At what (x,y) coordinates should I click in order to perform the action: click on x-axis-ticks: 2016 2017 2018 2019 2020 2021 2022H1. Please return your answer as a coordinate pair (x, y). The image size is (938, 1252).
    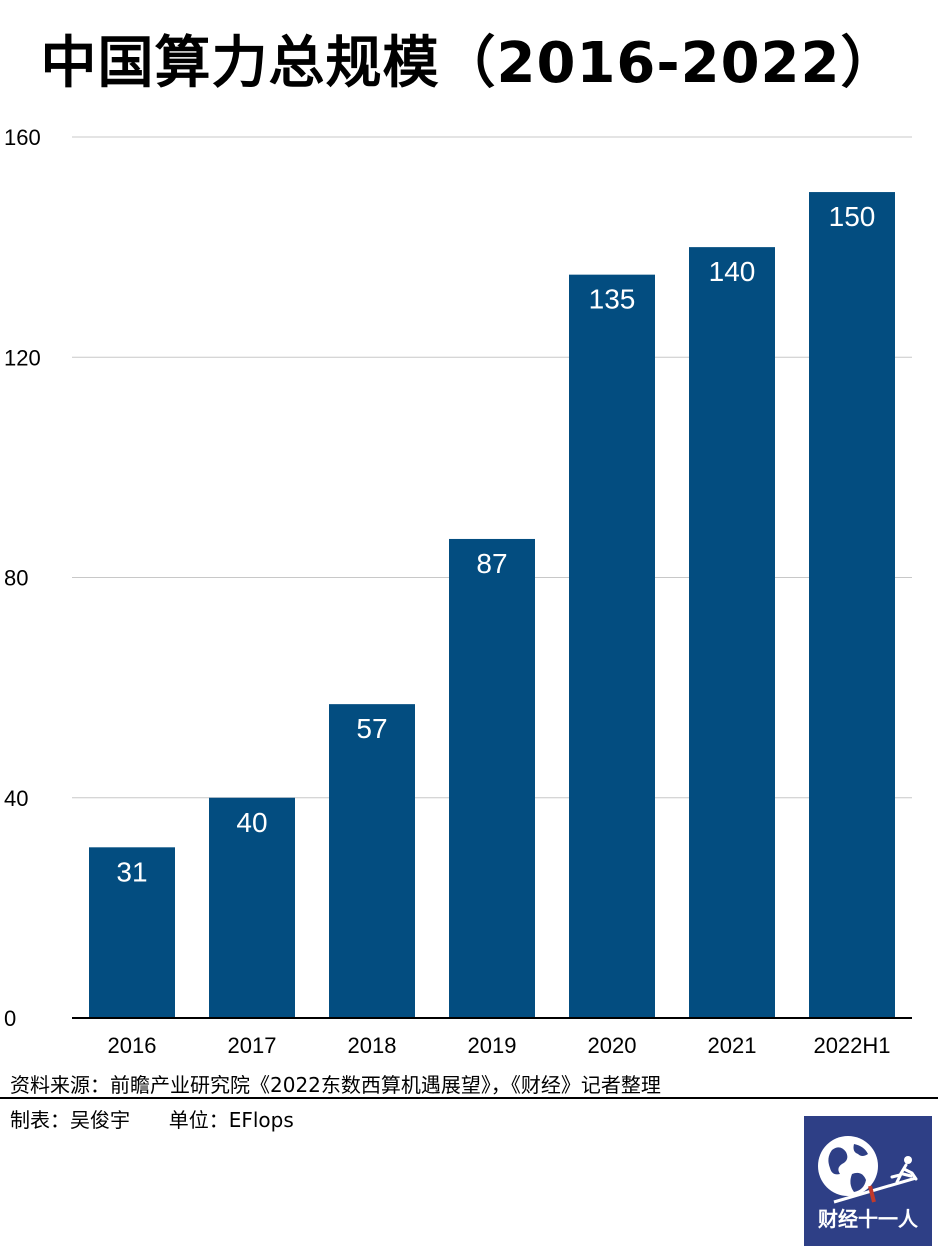
    Looking at the image, I should click on (499, 1045).